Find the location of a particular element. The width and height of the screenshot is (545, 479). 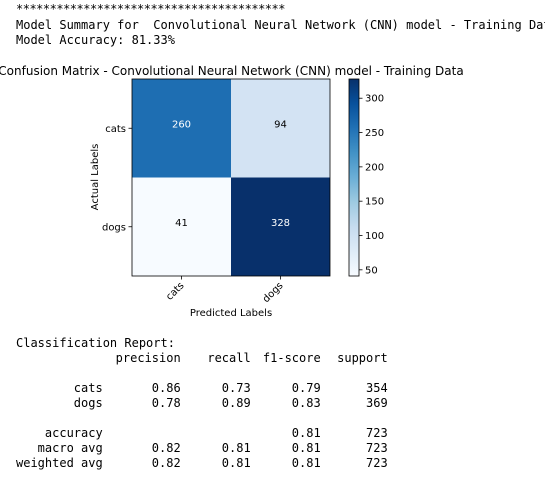

report-cell: 354 is located at coordinates (377, 387).